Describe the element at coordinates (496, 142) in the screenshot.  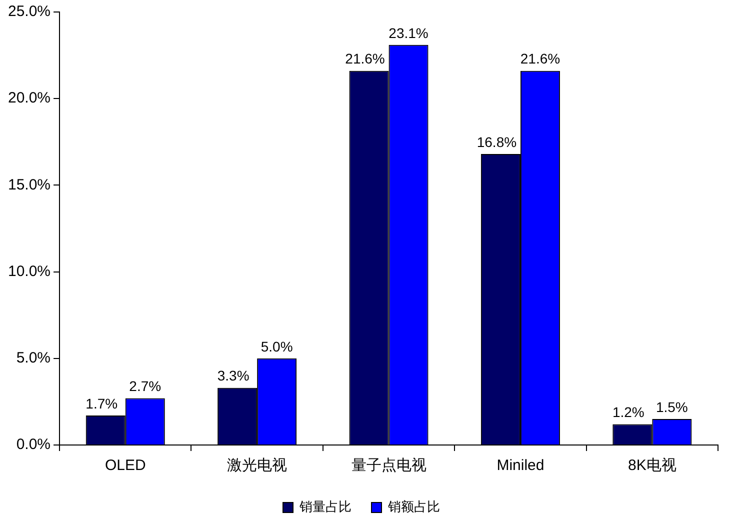
I see `data-label: 16.8%` at that location.